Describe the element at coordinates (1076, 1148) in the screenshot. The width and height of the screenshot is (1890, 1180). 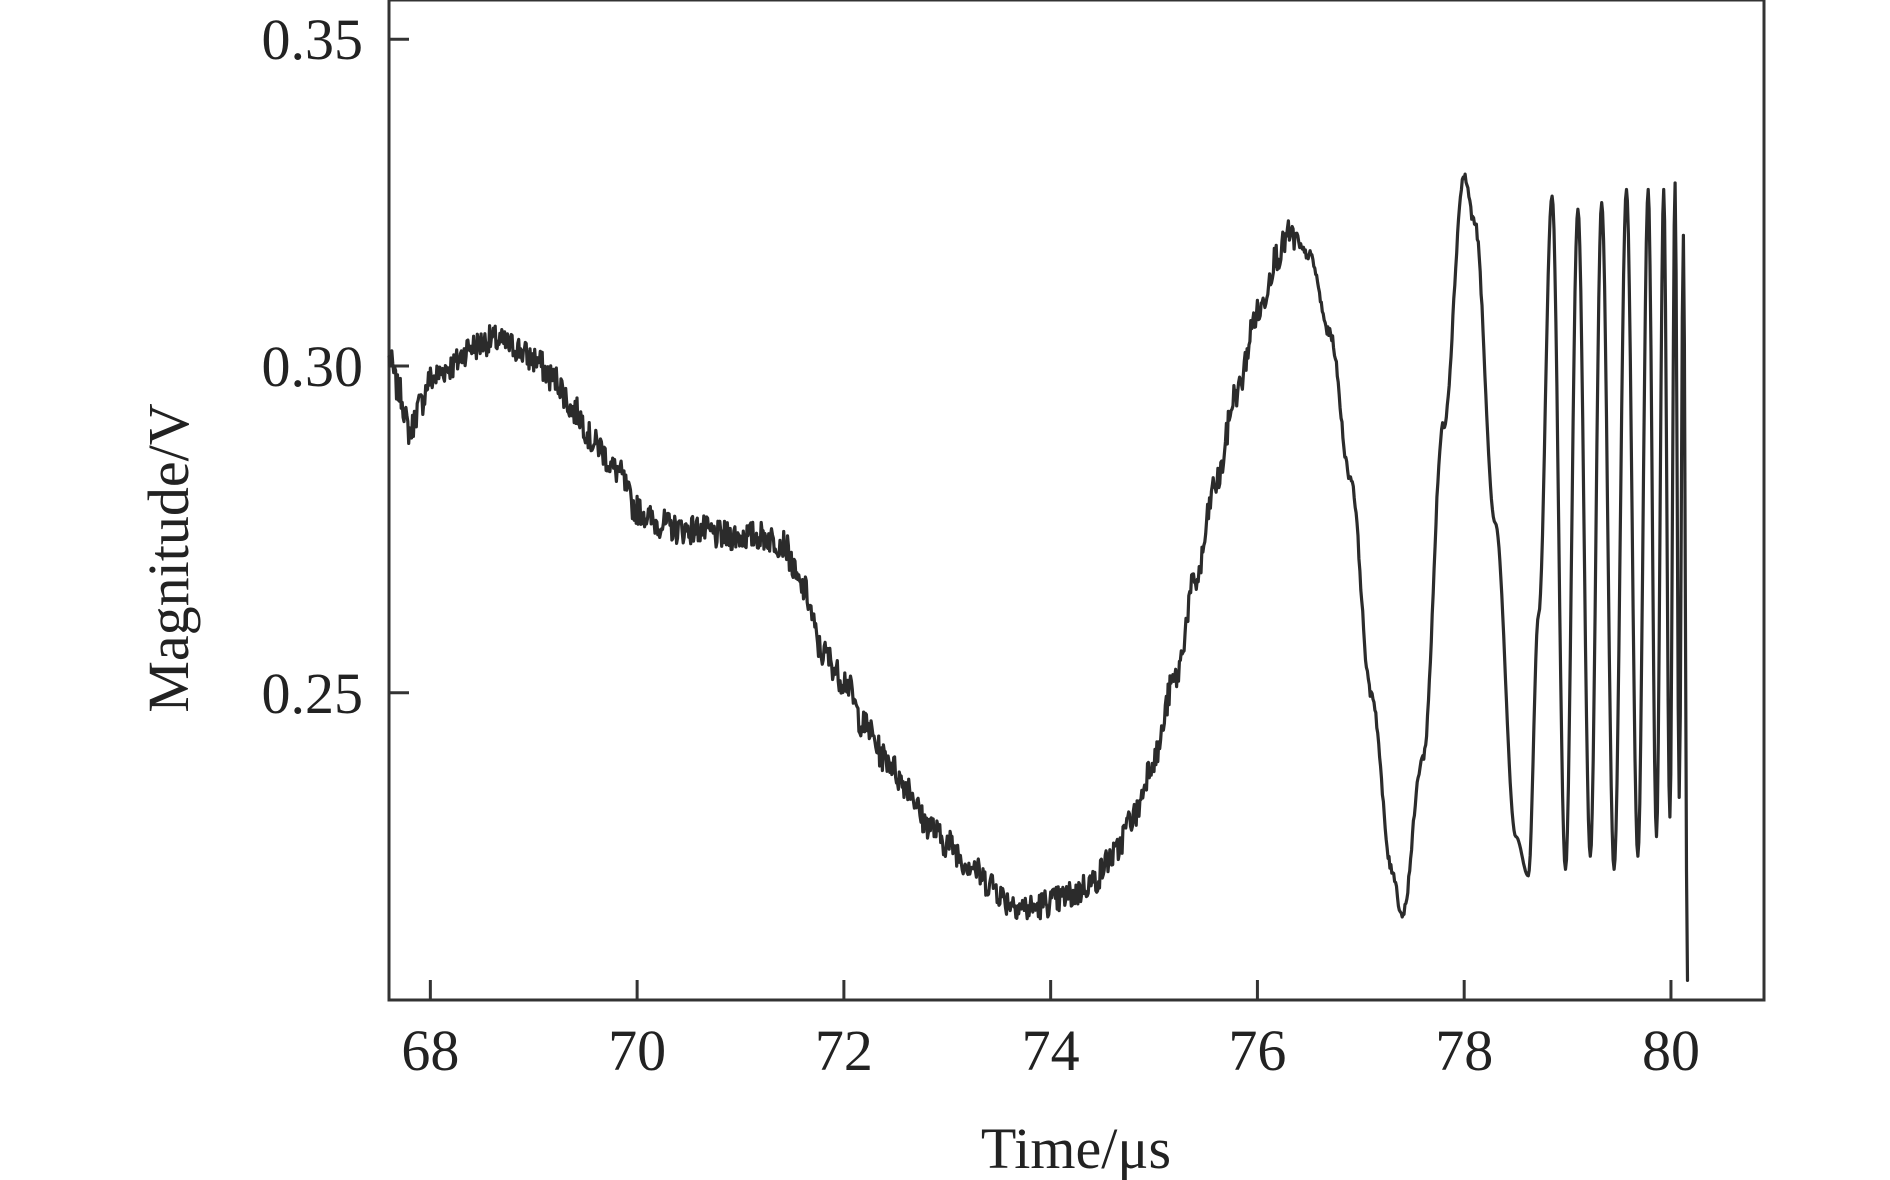
I see `x-axis-title: Time/μs` at that location.